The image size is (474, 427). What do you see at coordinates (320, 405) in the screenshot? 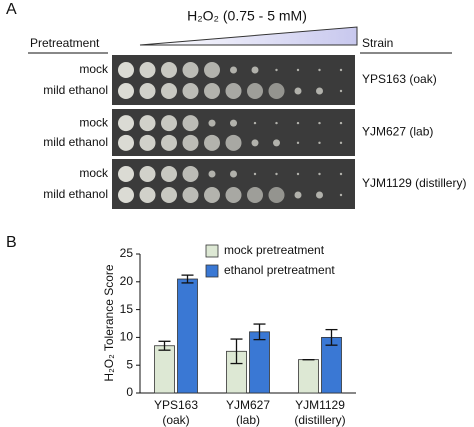
I see `x-tick-label: YJM1129` at bounding box center [320, 405].